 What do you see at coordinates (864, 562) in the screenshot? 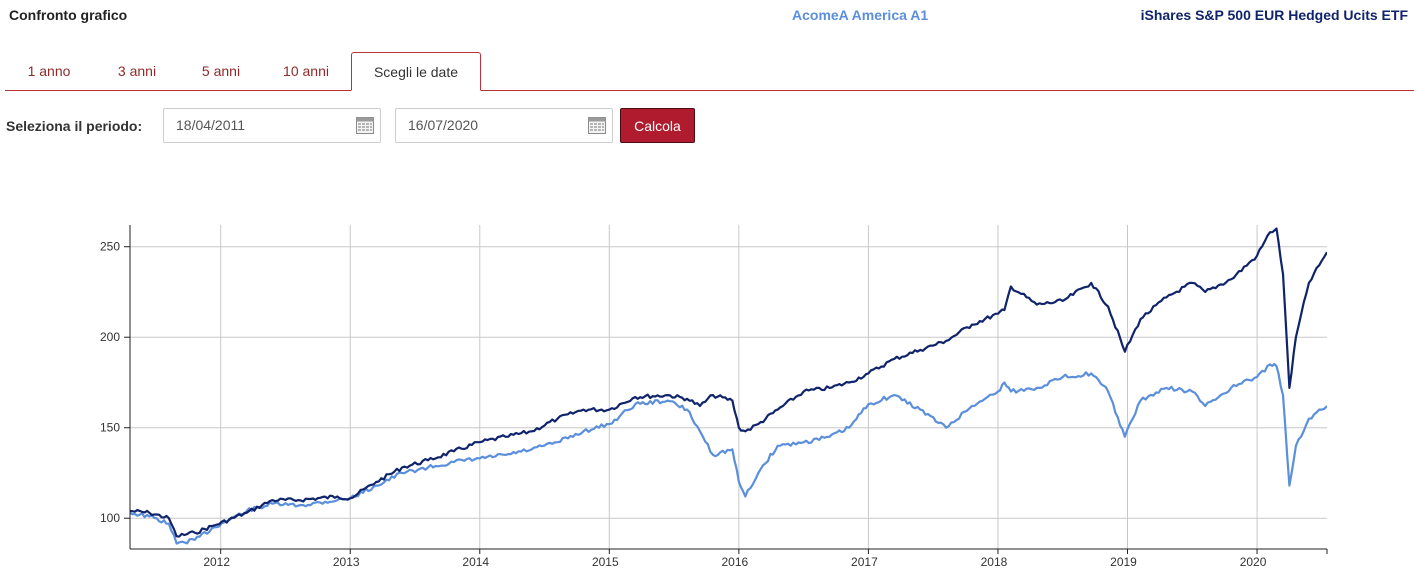
I see `x-tick-label: 2017` at bounding box center [864, 562].